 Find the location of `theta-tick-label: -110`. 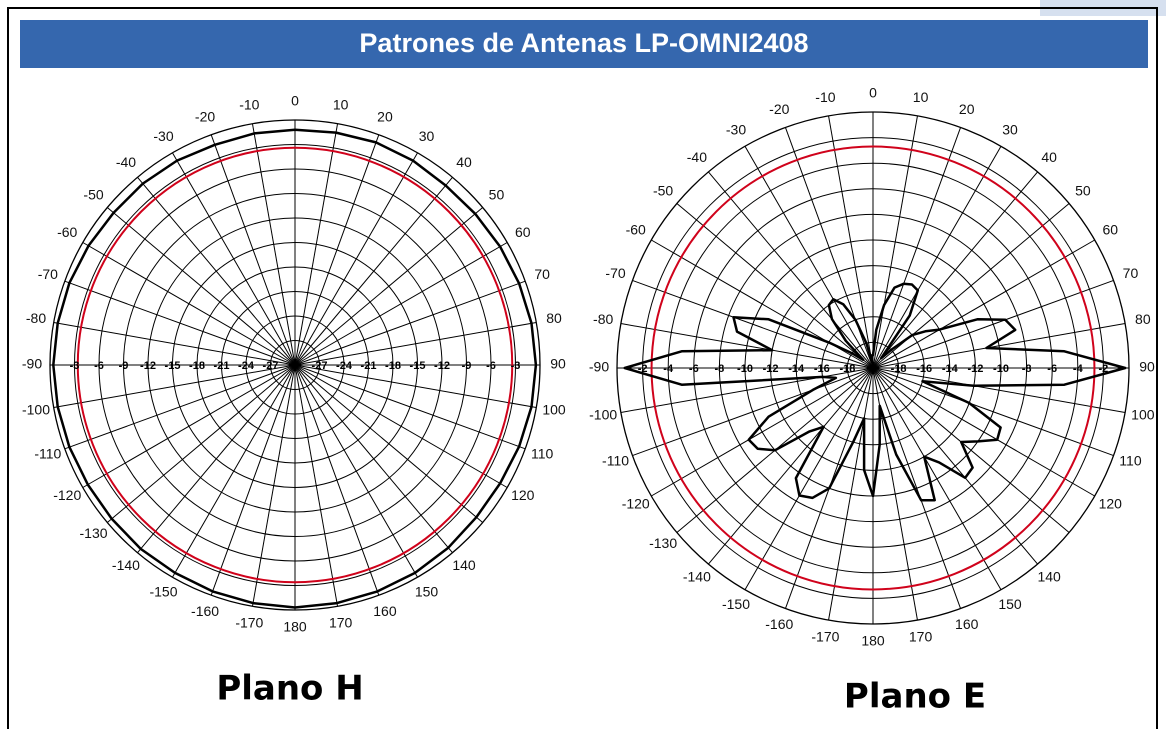

theta-tick-label: -110 is located at coordinates (615, 460).